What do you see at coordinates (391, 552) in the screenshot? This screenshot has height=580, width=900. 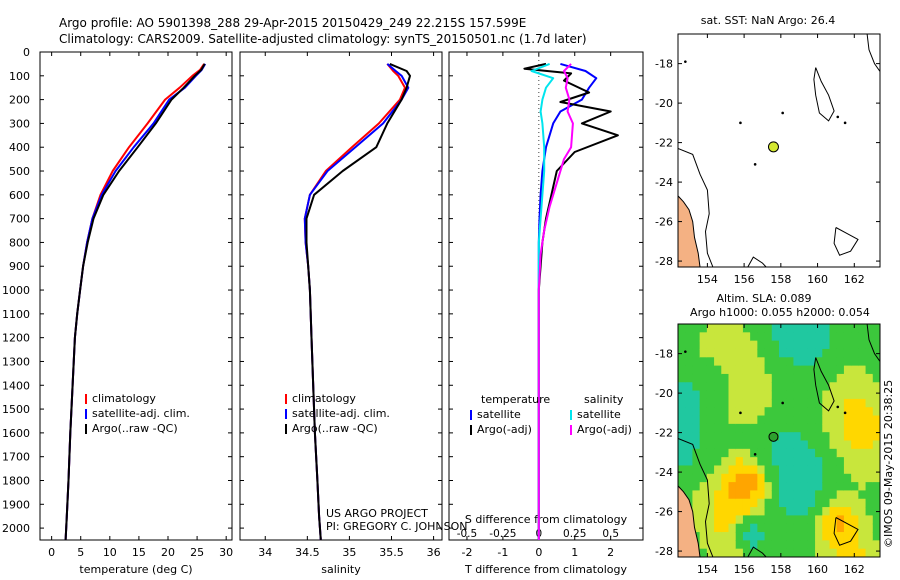 I see `x-tick-label: 35.5` at bounding box center [391, 552].